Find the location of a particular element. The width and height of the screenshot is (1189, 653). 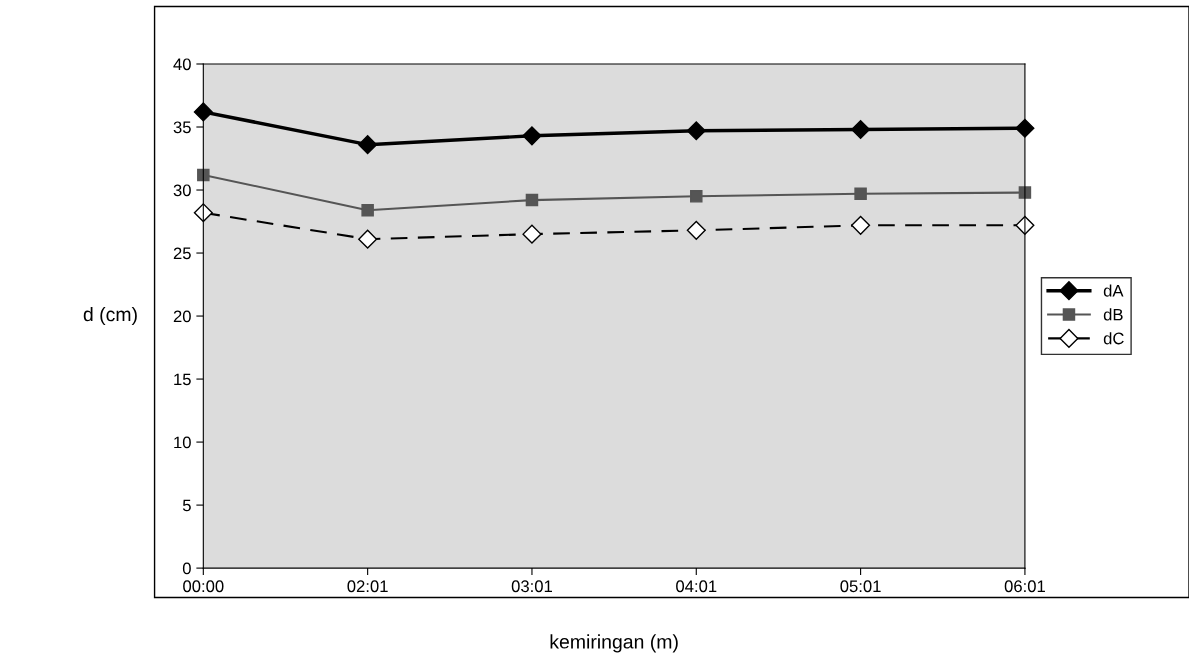

y-tick-label: 15 is located at coordinates (182, 379).